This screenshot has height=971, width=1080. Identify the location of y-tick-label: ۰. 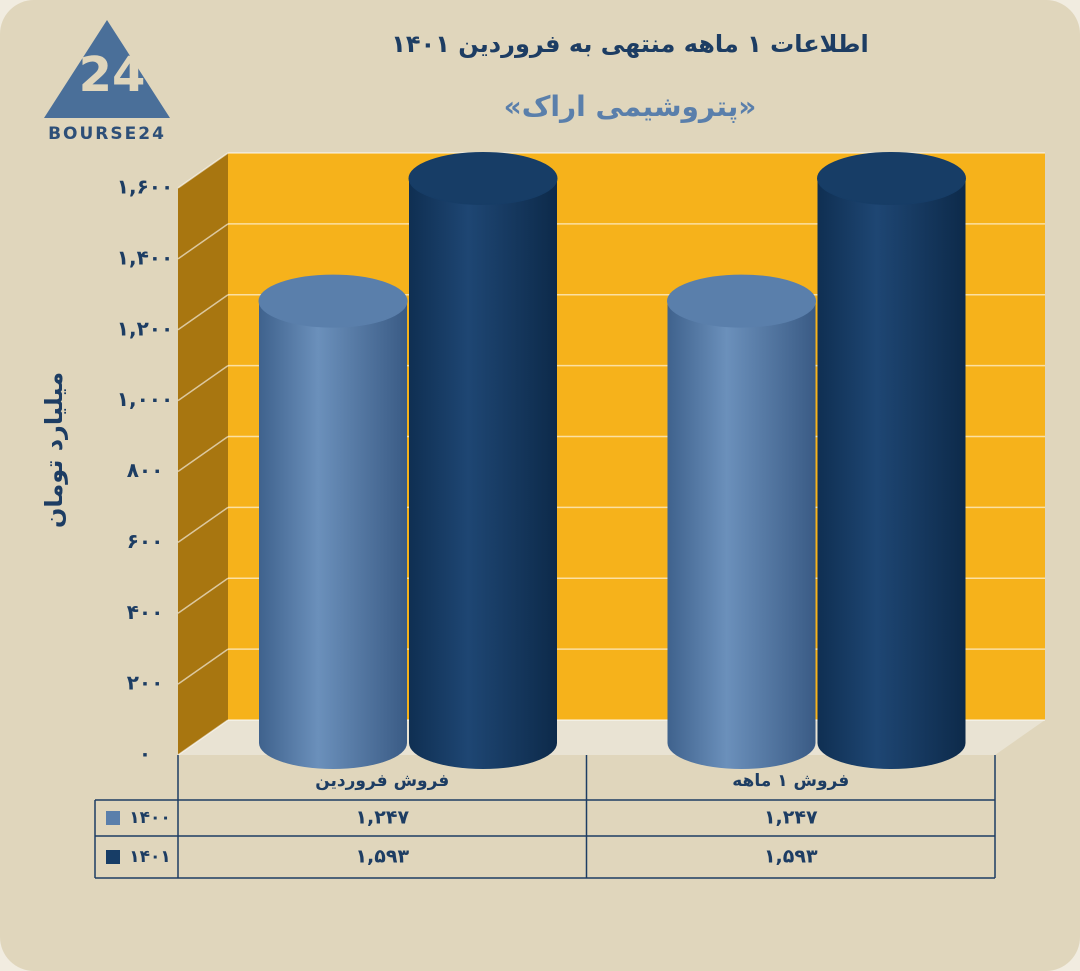
(145, 754).